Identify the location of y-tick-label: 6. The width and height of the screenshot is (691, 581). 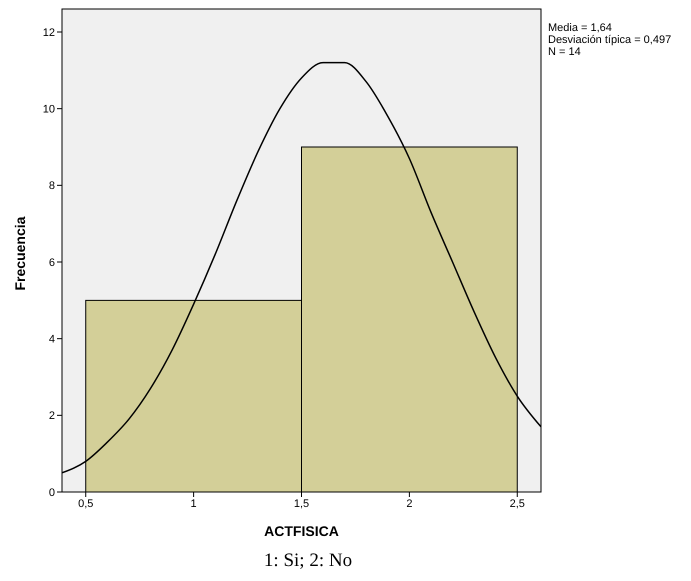
(51, 262).